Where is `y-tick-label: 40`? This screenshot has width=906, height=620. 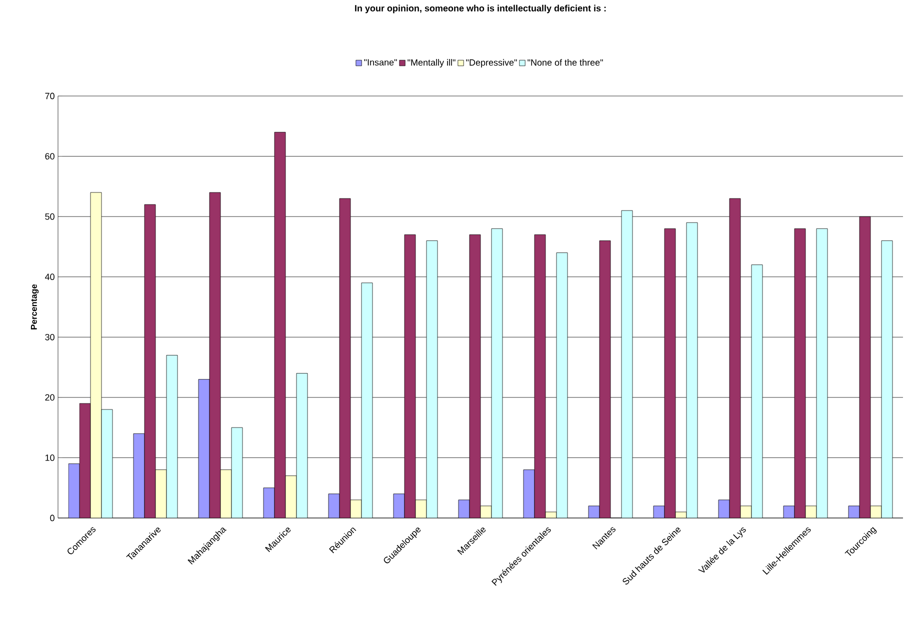
y-tick-label: 40 is located at coordinates (49, 277).